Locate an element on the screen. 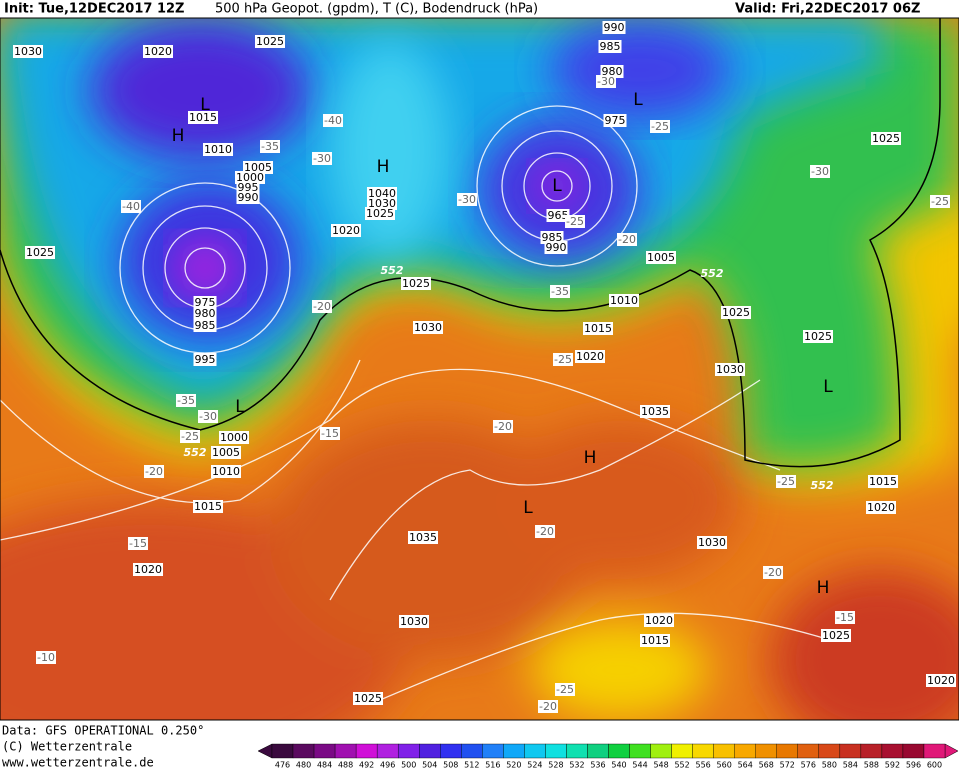 The width and height of the screenshot is (959, 770). isobar-label: 1010 is located at coordinates (226, 471).